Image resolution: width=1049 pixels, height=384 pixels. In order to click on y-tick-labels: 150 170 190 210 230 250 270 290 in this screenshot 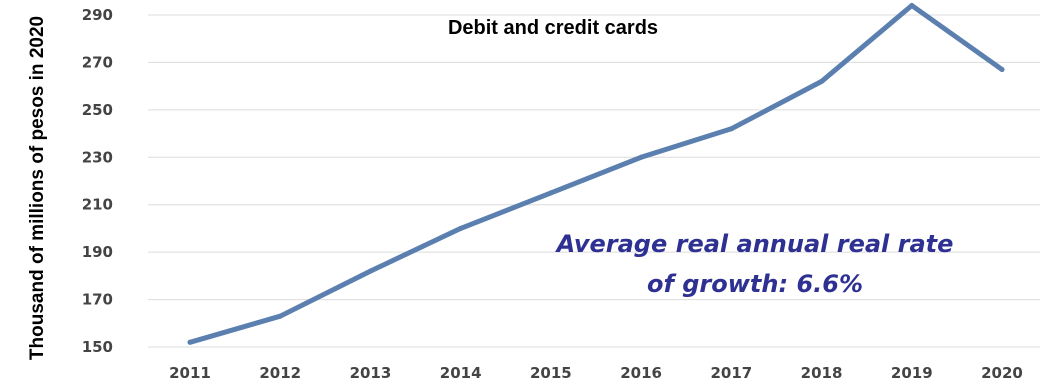, I will do `click(97, 181)`.